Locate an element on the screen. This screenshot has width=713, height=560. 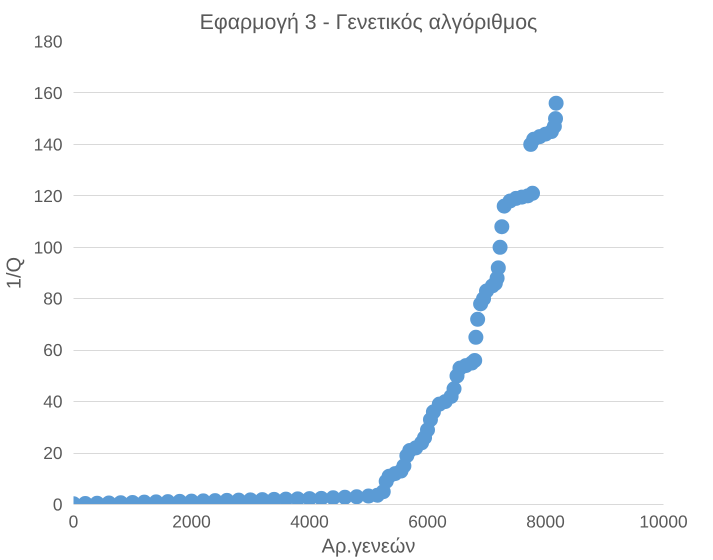
x-axis-title: Αρ.γενεών is located at coordinates (369, 547).